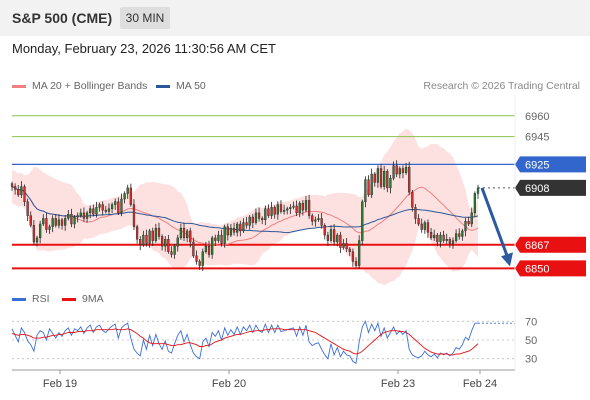  What do you see at coordinates (145, 18) in the screenshot?
I see `timeframe-button: 30 MIN` at bounding box center [145, 18].